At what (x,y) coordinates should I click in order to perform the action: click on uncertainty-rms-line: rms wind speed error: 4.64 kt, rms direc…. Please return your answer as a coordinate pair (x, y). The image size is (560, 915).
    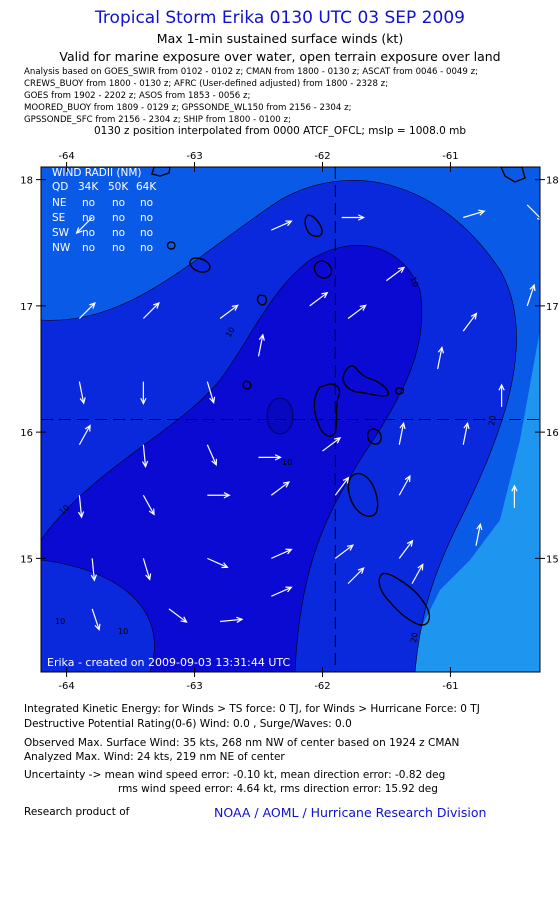
    Looking at the image, I should click on (278, 789).